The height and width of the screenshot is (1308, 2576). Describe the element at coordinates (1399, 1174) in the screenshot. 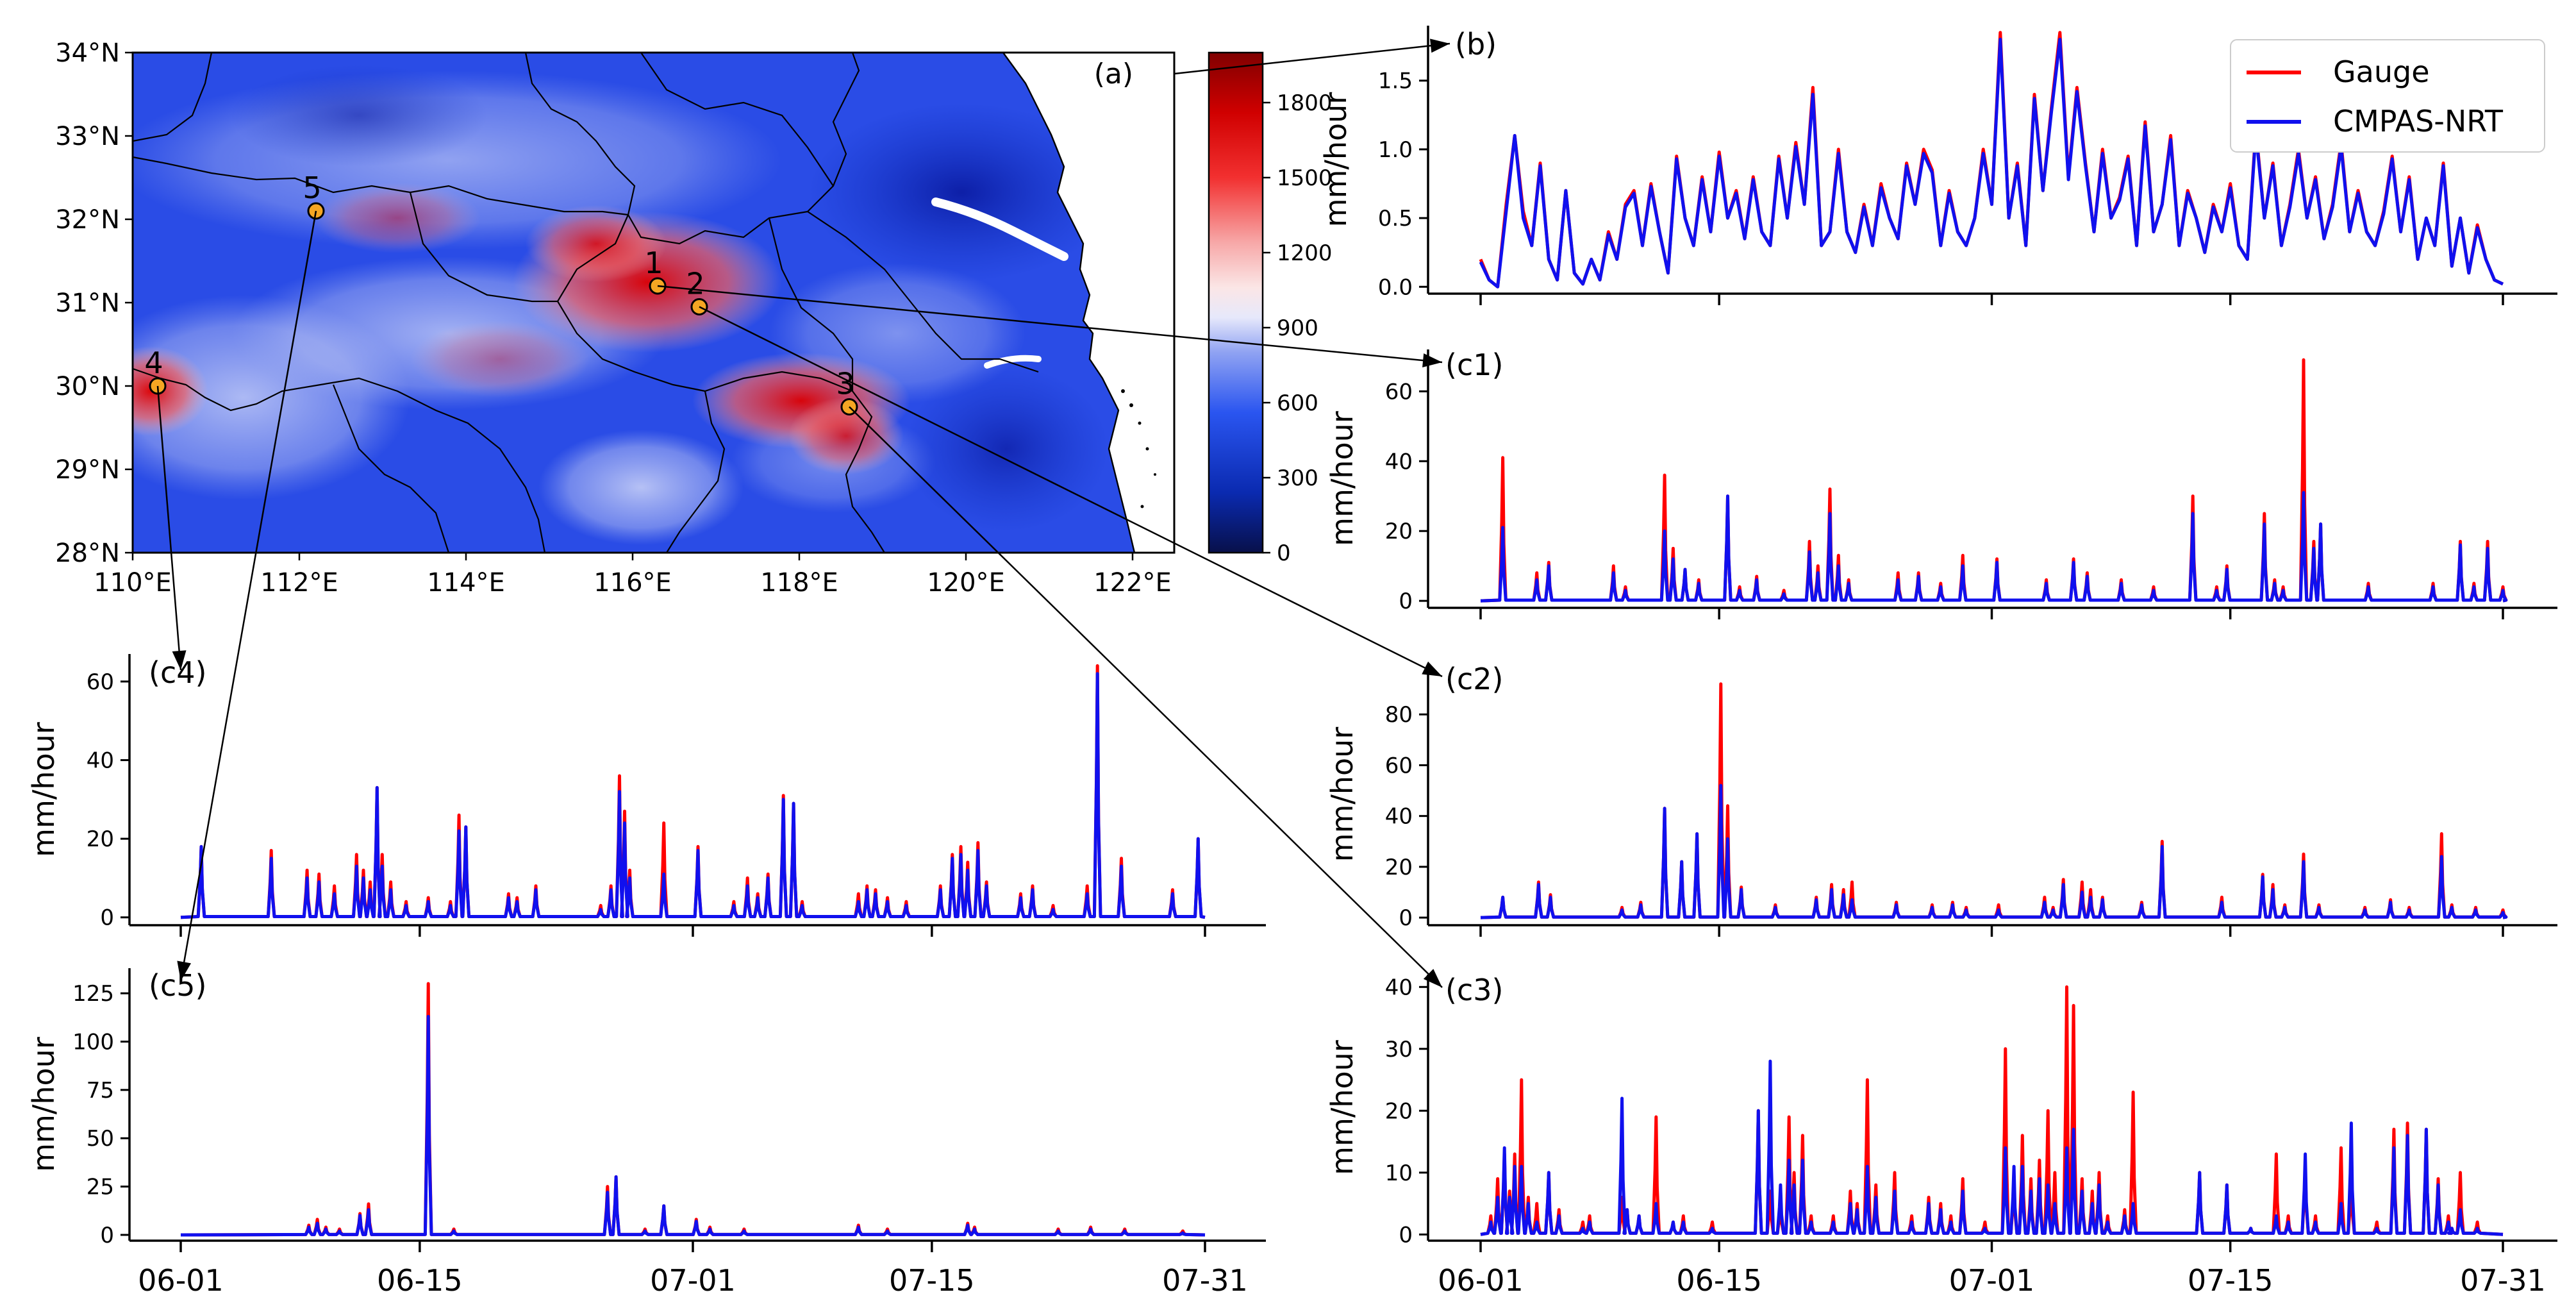

I see `y-tick-label: 10` at that location.